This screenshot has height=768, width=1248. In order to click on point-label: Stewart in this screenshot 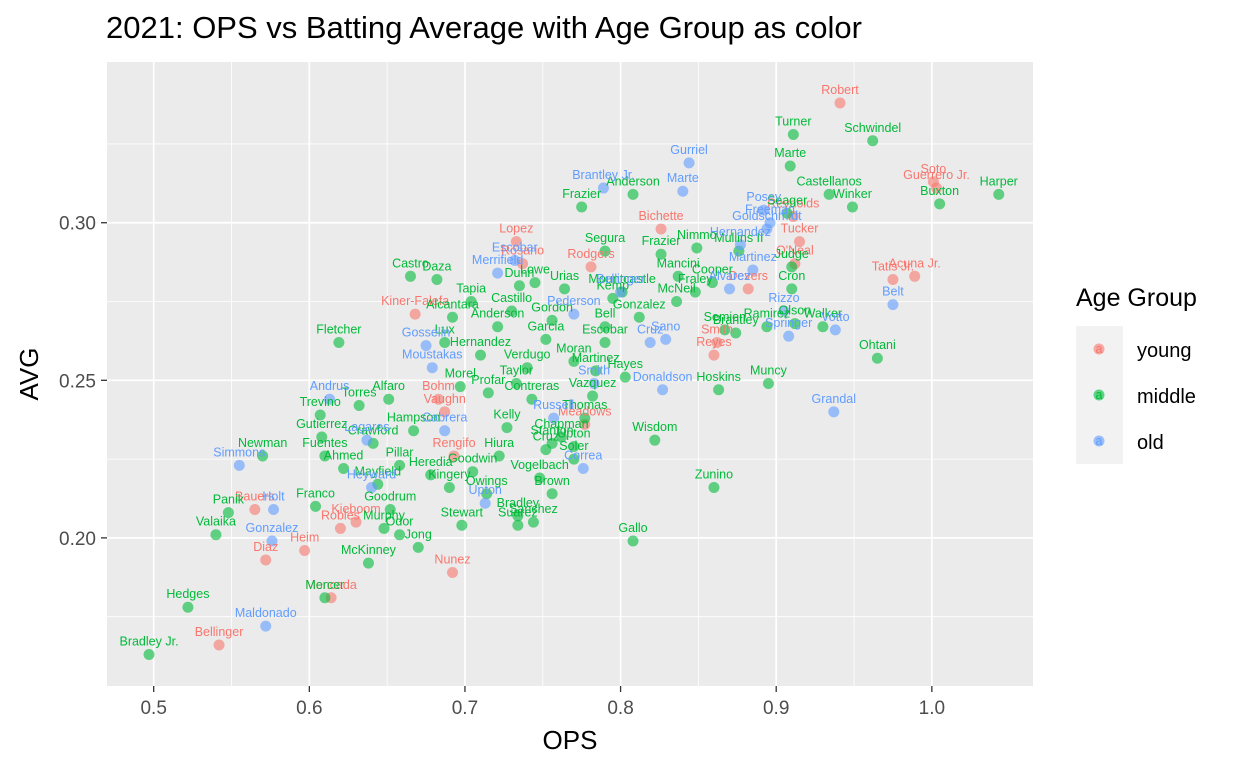, I will do `click(462, 512)`.